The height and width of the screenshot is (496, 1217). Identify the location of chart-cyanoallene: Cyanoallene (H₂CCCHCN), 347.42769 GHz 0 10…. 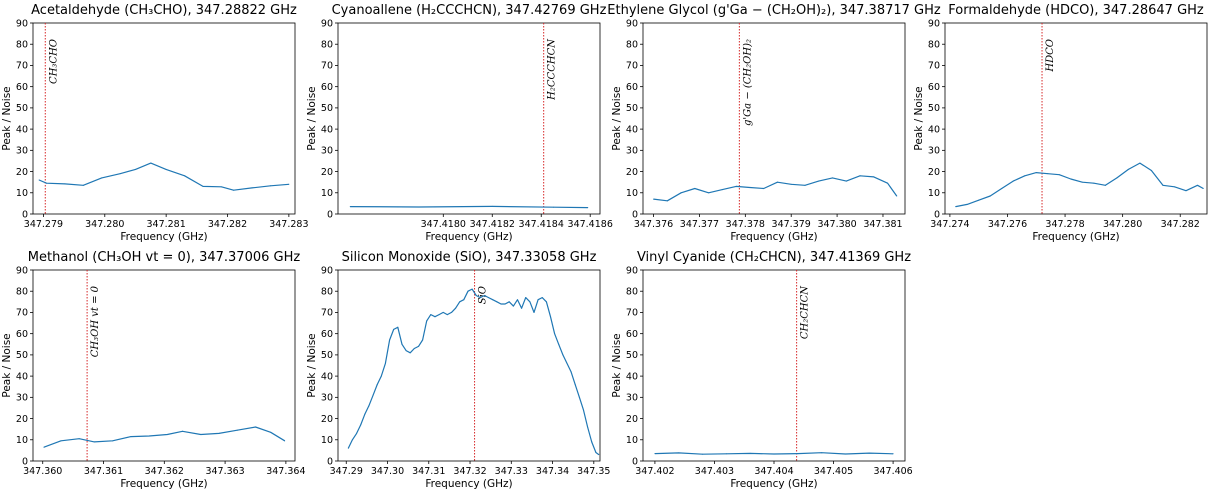
(459, 122).